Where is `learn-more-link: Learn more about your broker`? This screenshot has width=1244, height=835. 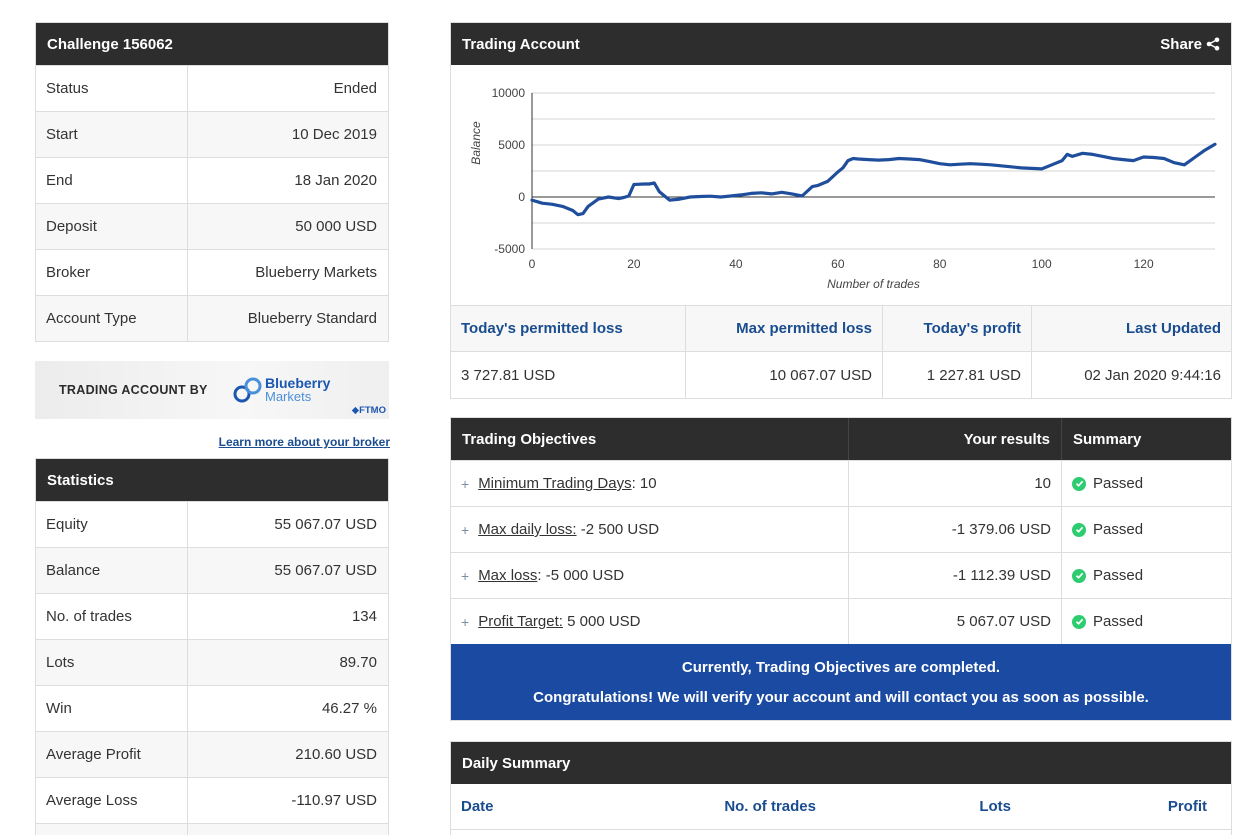 learn-more-link: Learn more about your broker is located at coordinates (304, 442).